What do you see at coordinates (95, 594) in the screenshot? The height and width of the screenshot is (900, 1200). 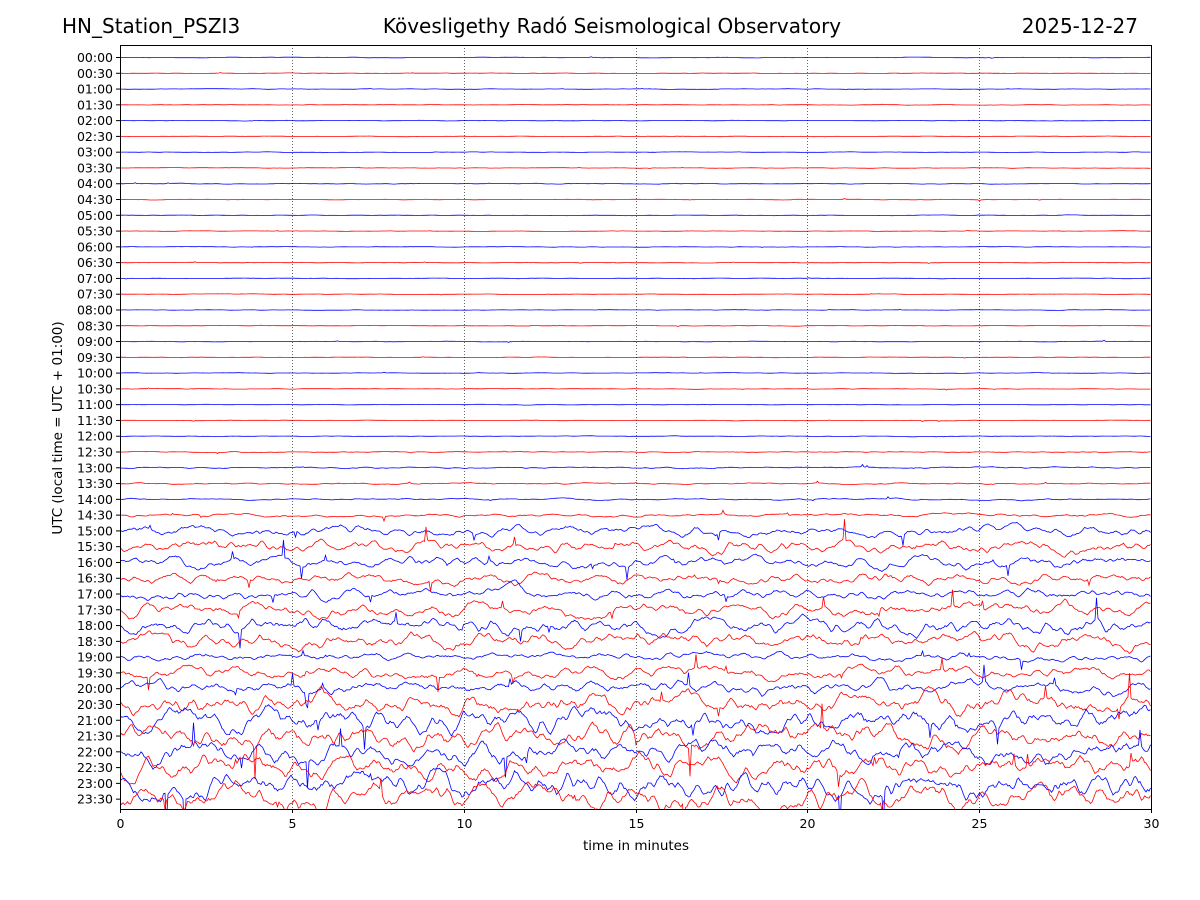 I see `y-tick-label: 17:00` at bounding box center [95, 594].